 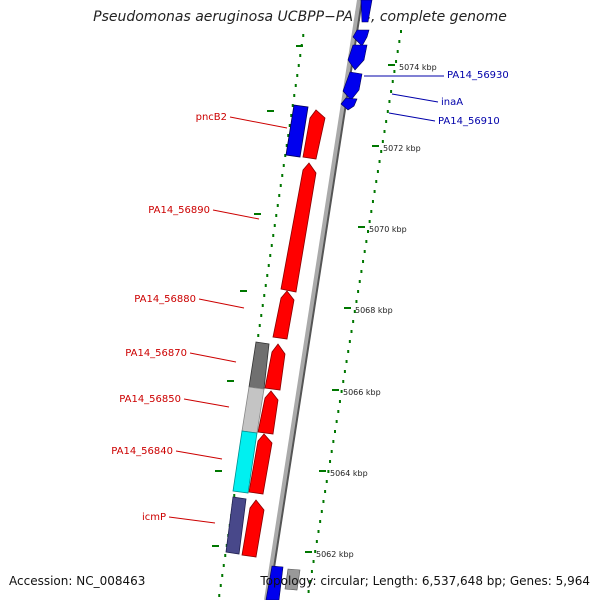 I want to click on tick-label: 5068 kbp, so click(x=374, y=310).